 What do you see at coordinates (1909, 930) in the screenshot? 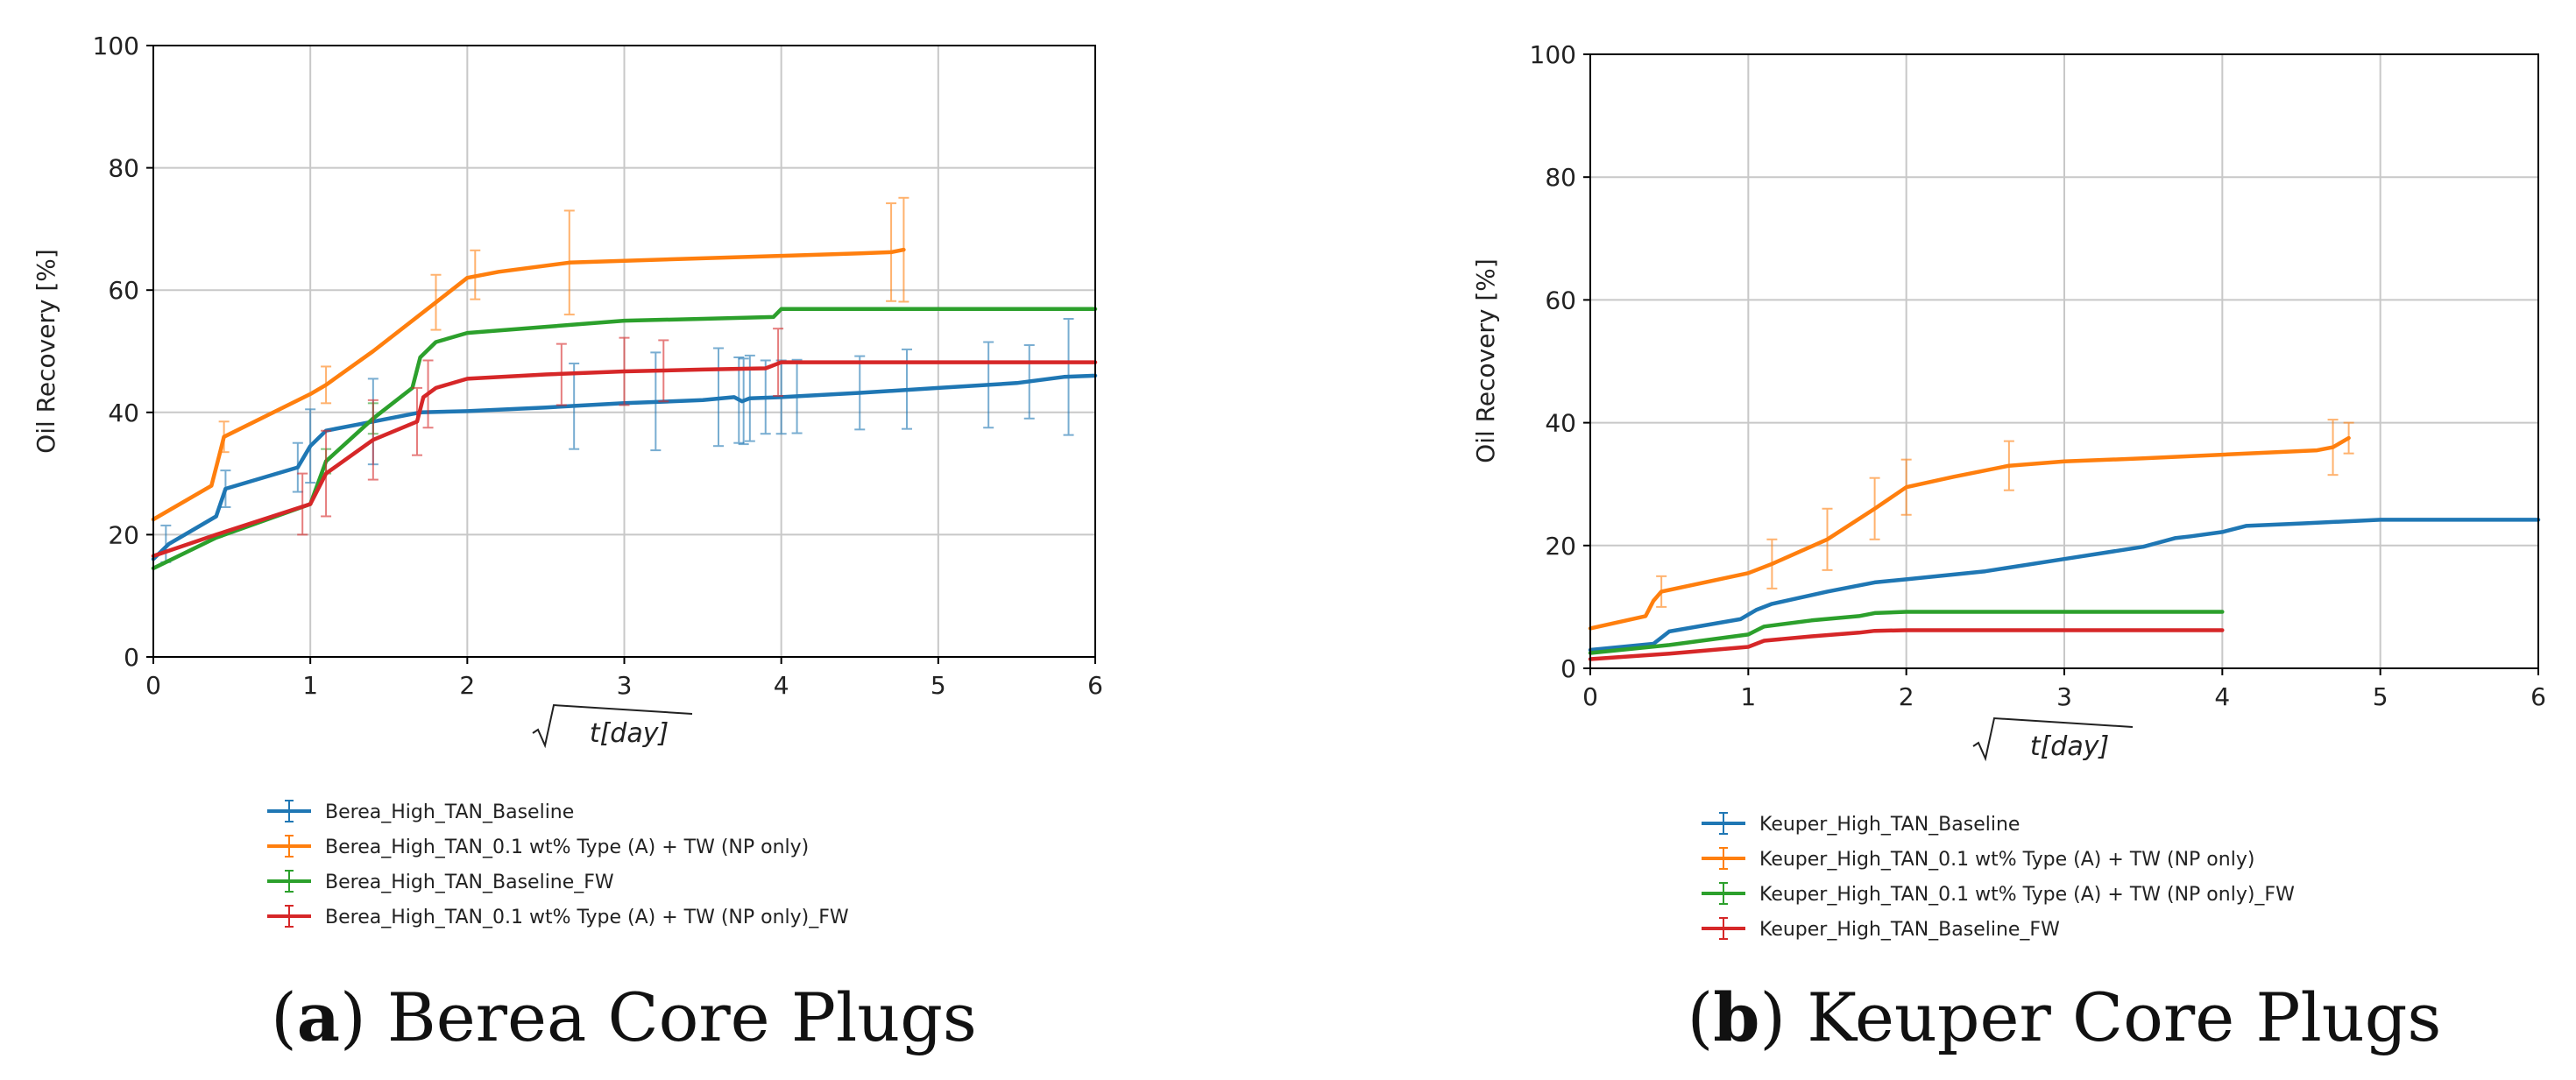
I see `legend-label: Keuper_High_TAN_Baseline_FW` at bounding box center [1909, 930].